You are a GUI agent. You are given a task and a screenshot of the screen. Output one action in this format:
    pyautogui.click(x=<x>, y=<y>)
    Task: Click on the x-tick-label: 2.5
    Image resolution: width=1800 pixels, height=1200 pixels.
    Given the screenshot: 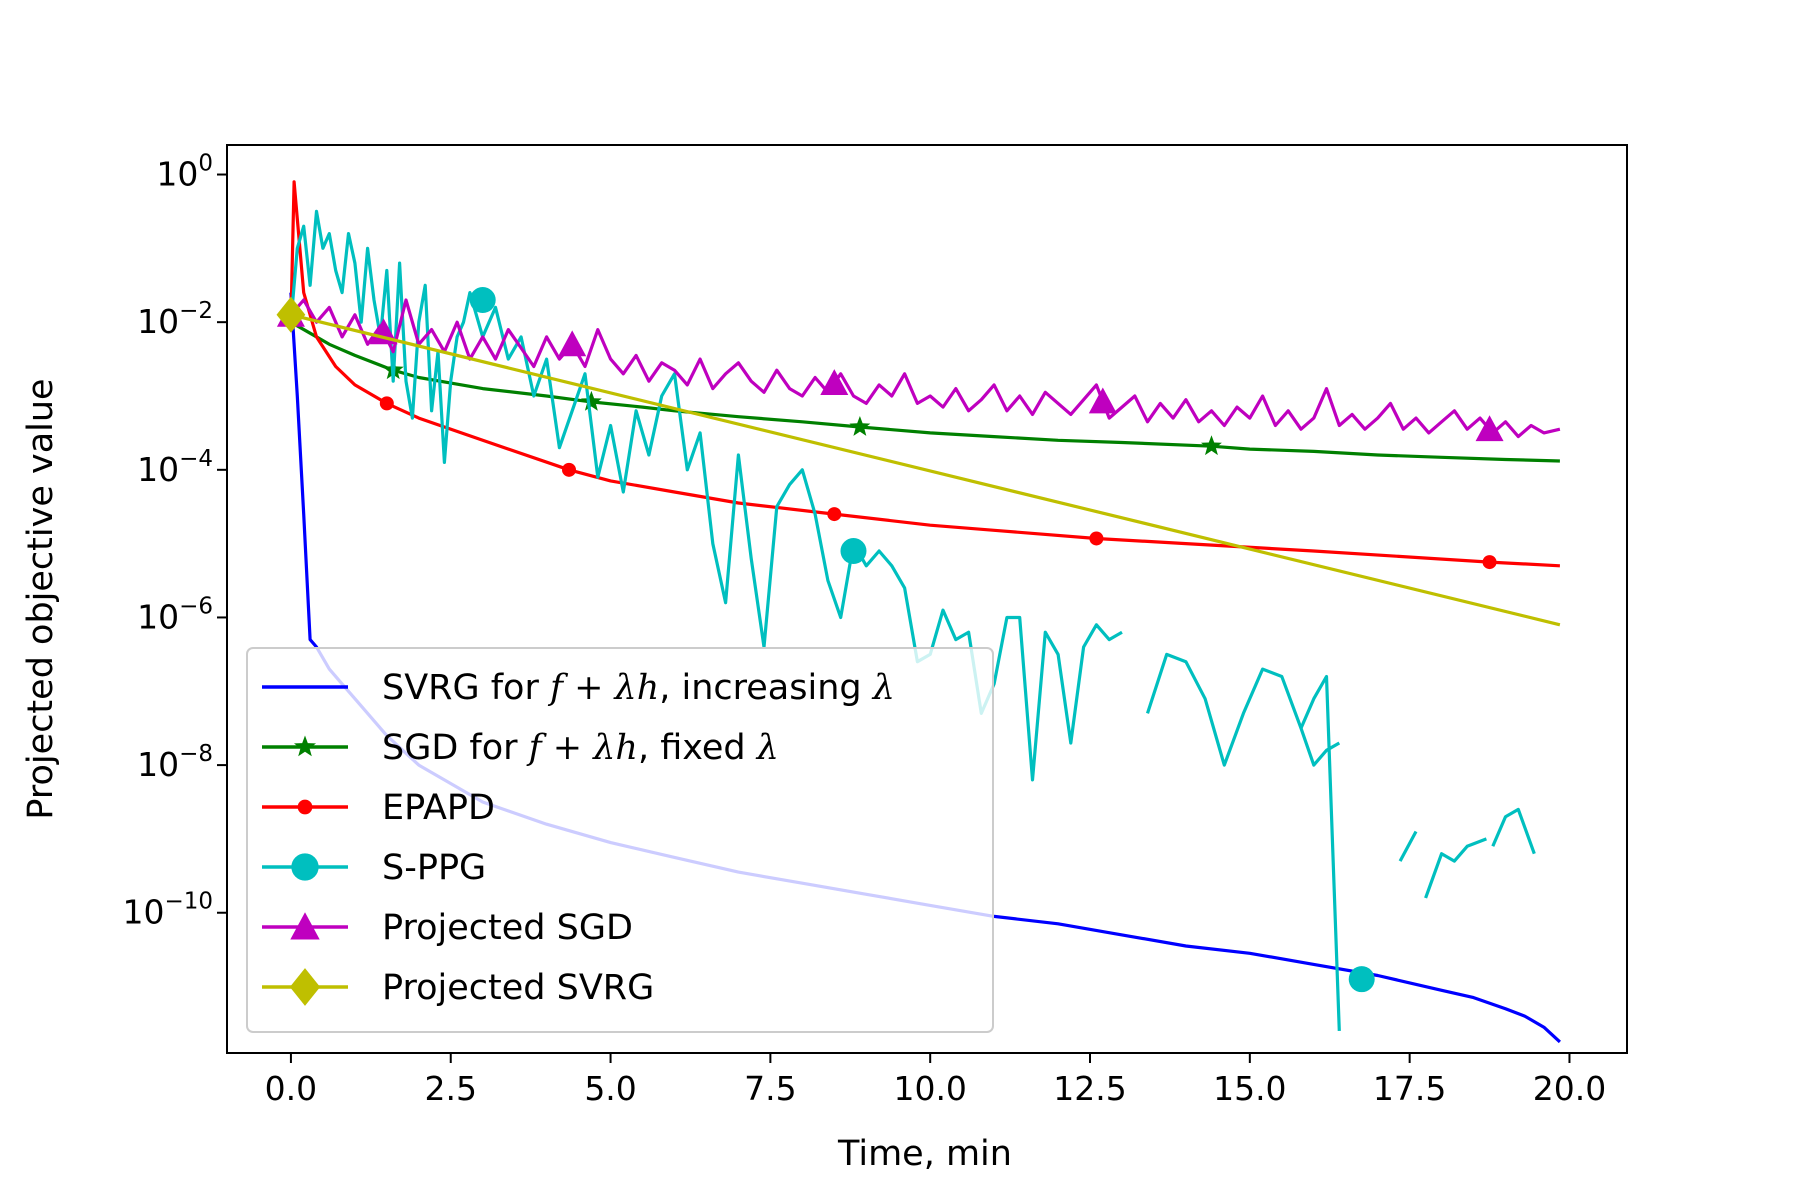 What is the action you would take?
    pyautogui.click(x=451, y=1088)
    